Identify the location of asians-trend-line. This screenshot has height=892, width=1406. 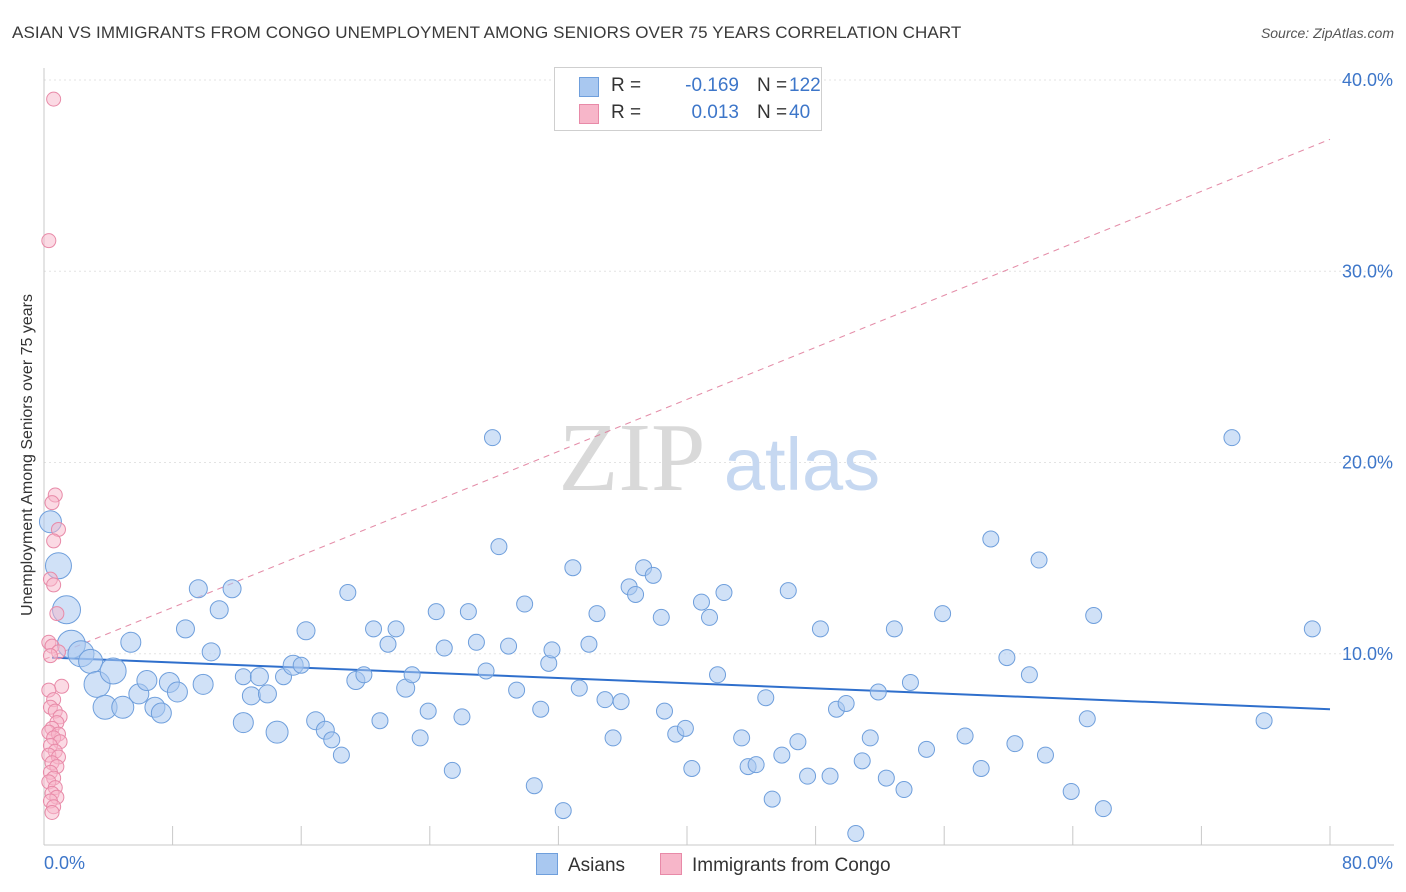
(691, 683).